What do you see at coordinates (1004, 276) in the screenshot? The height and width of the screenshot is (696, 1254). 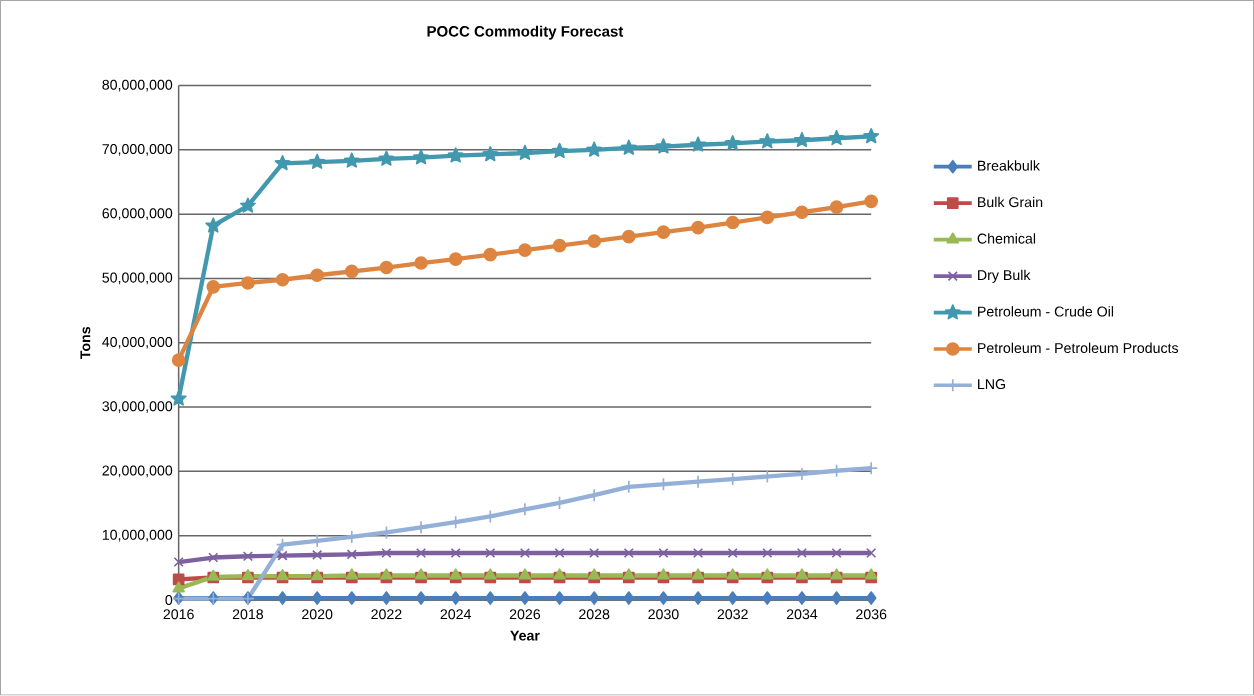 I see `legend-label: Dry Bulk` at bounding box center [1004, 276].